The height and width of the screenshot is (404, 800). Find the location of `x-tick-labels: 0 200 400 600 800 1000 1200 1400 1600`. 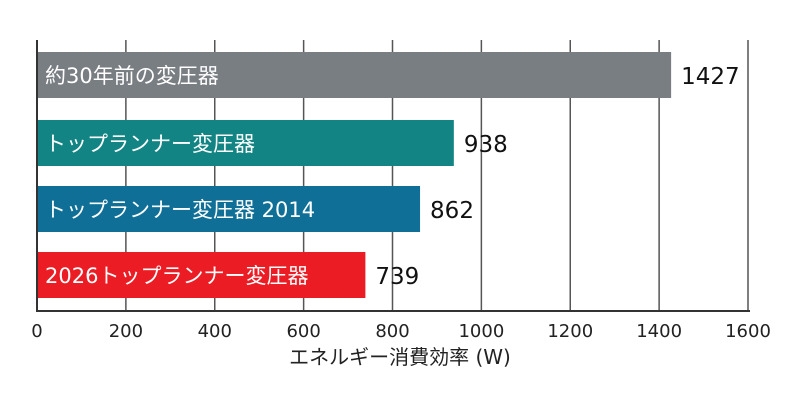

x-tick-labels: 0 200 400 600 800 1000 1200 1400 1600 is located at coordinates (401, 331).